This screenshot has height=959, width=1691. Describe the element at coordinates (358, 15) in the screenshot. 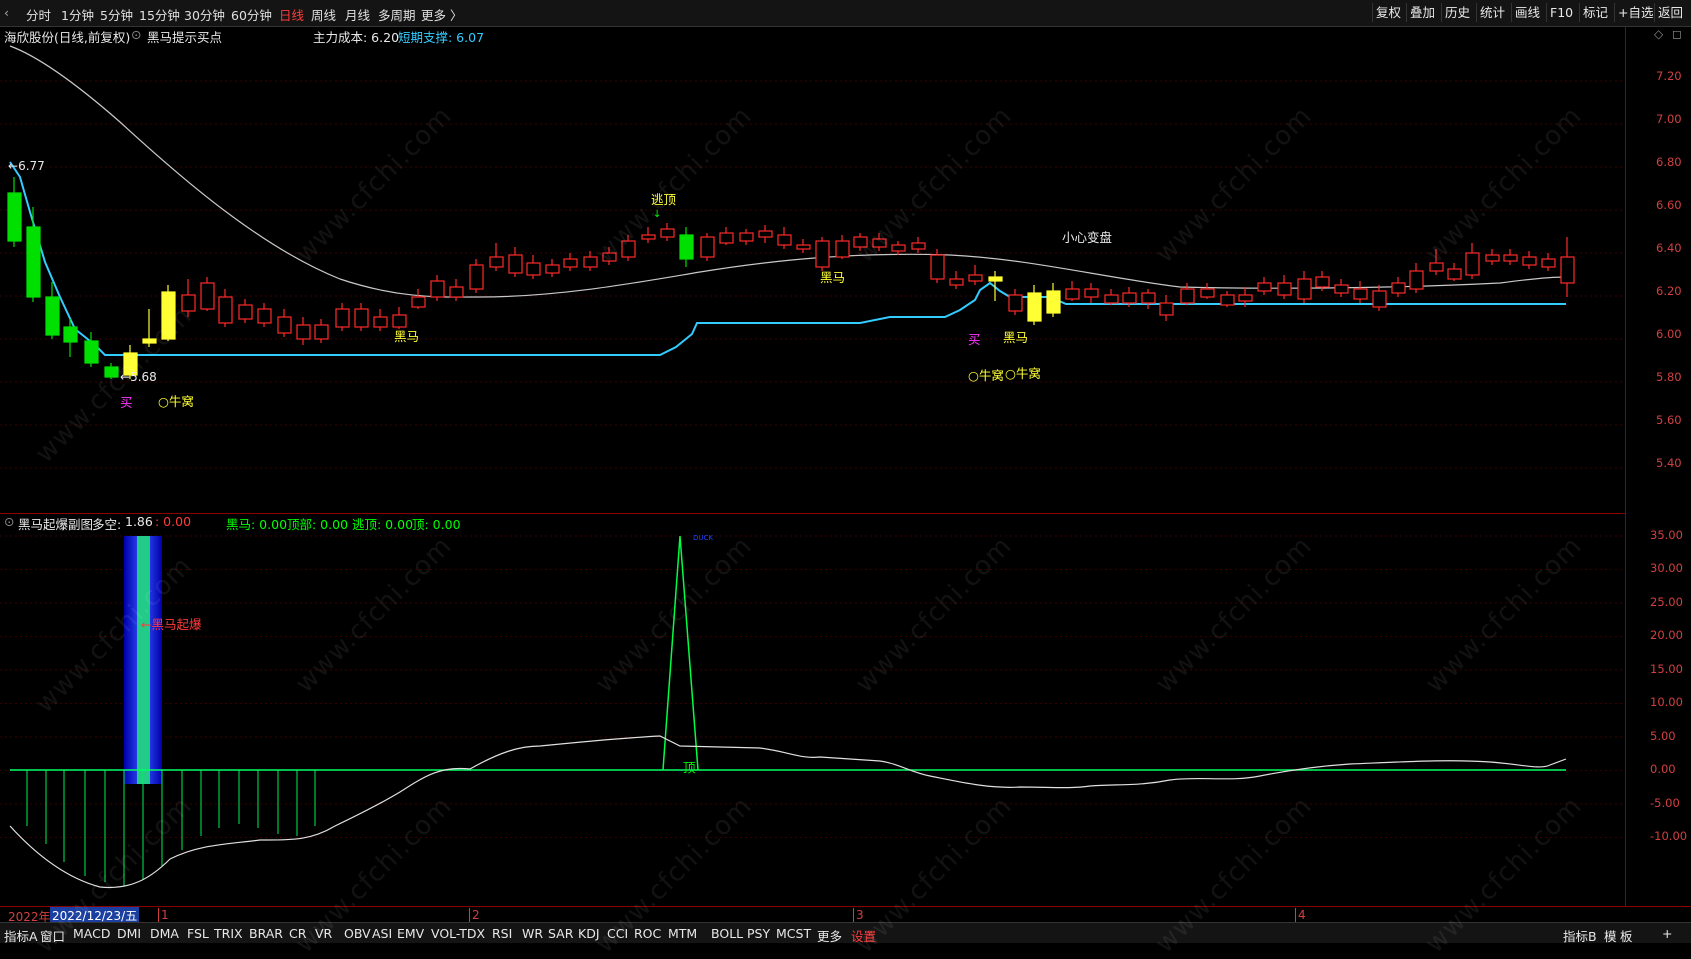

I see `period-tab: 月线` at that location.